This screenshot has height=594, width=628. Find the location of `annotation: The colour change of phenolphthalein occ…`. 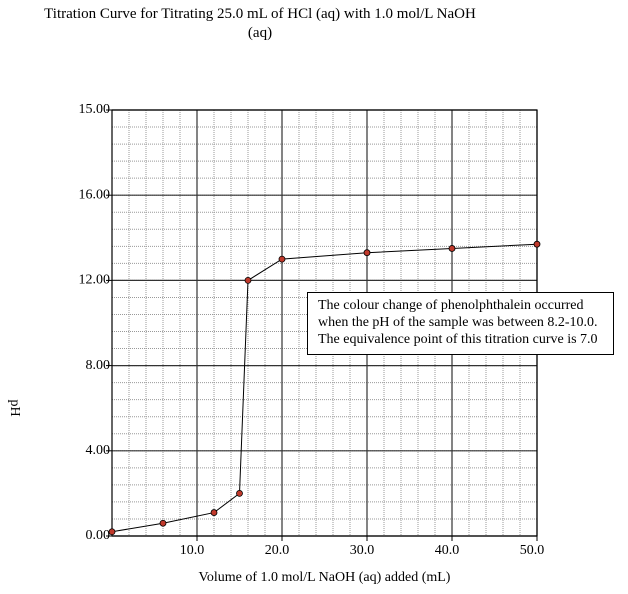

annotation: The colour change of phenolphthalein occ… is located at coordinates (458, 314).